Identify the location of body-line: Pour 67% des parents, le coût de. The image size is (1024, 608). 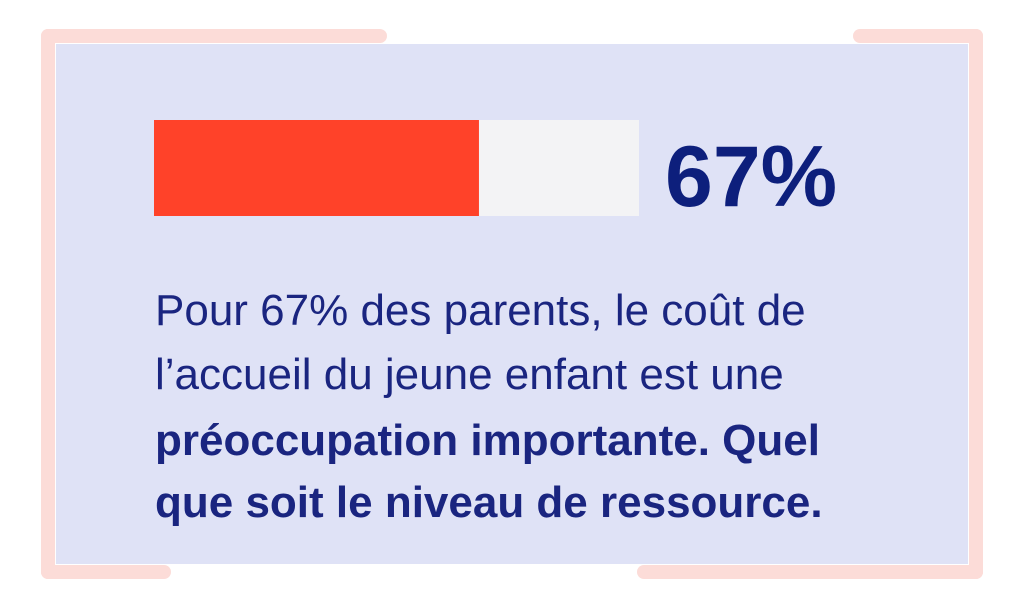
(480, 310).